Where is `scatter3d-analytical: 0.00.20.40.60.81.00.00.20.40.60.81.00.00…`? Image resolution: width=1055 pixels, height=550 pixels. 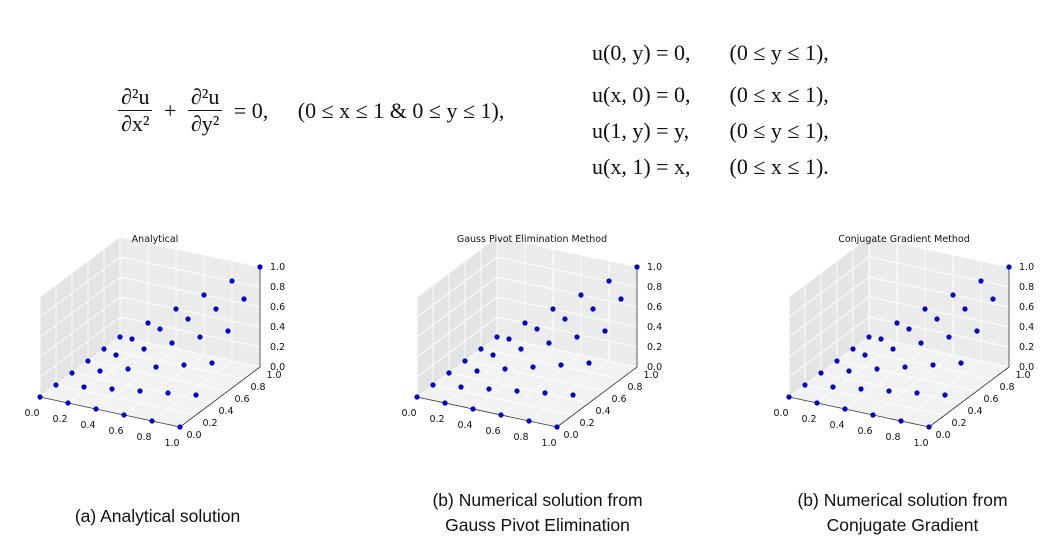
scatter3d-analytical: 0.00.20.40.60.81.00.00.20.40.60.81.00.00… is located at coordinates (154, 341).